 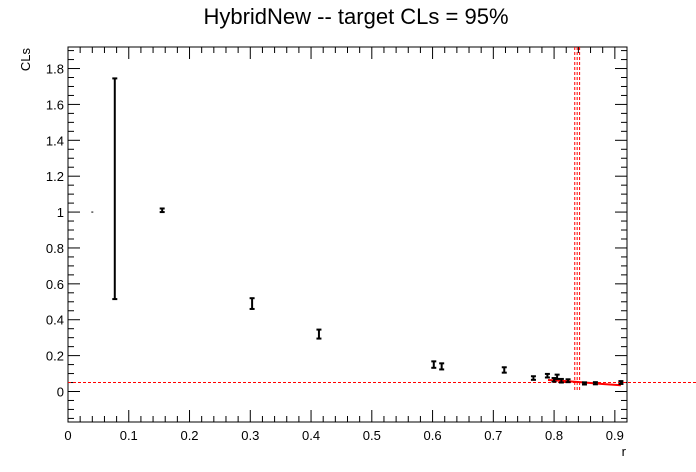 What do you see at coordinates (624, 451) in the screenshot?
I see `x-axis-label: r` at bounding box center [624, 451].